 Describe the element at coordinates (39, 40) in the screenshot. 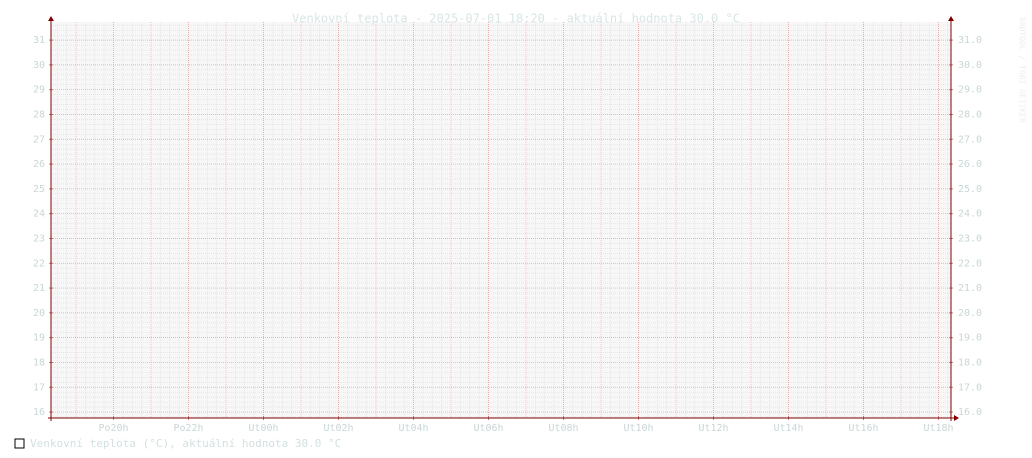

I see `y-tick-label: 31` at that location.